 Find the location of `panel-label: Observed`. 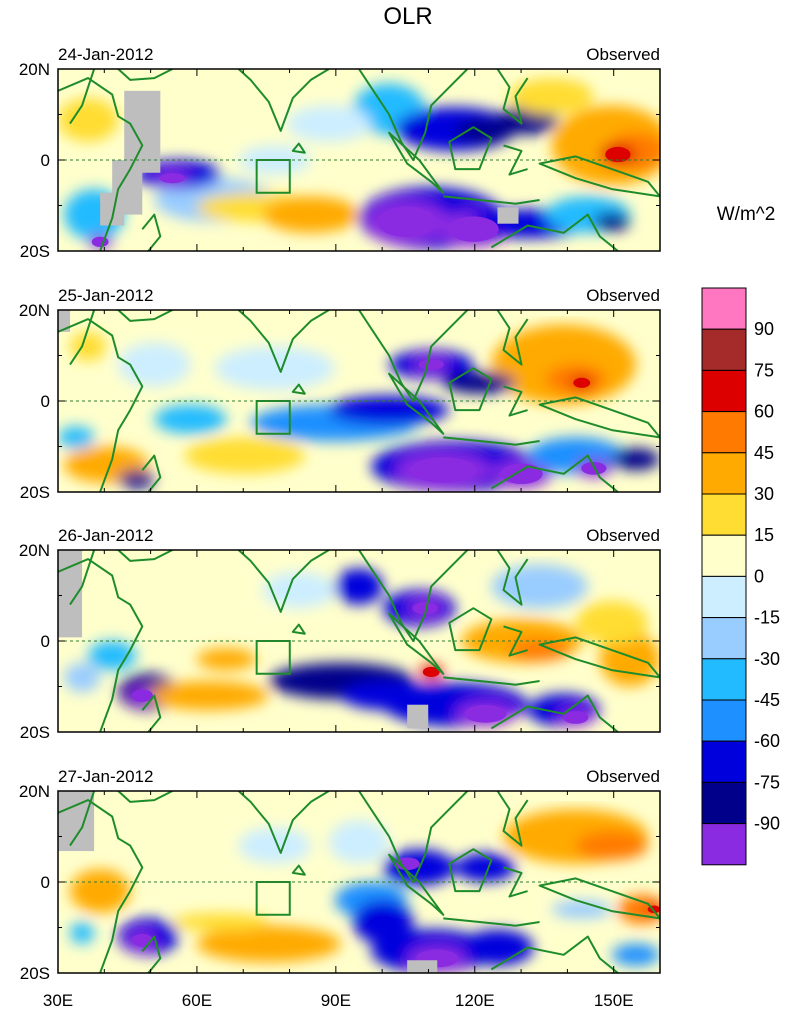

panel-label: Observed is located at coordinates (623, 54).